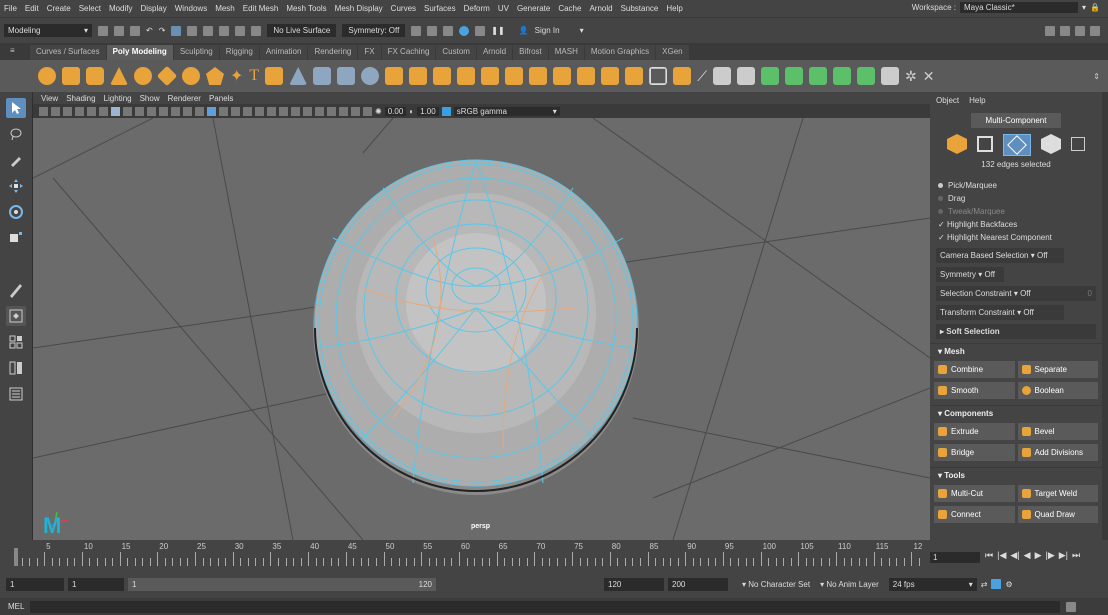  Describe the element at coordinates (283, 111) in the screenshot. I see `ambient-occlusion-icon` at that location.